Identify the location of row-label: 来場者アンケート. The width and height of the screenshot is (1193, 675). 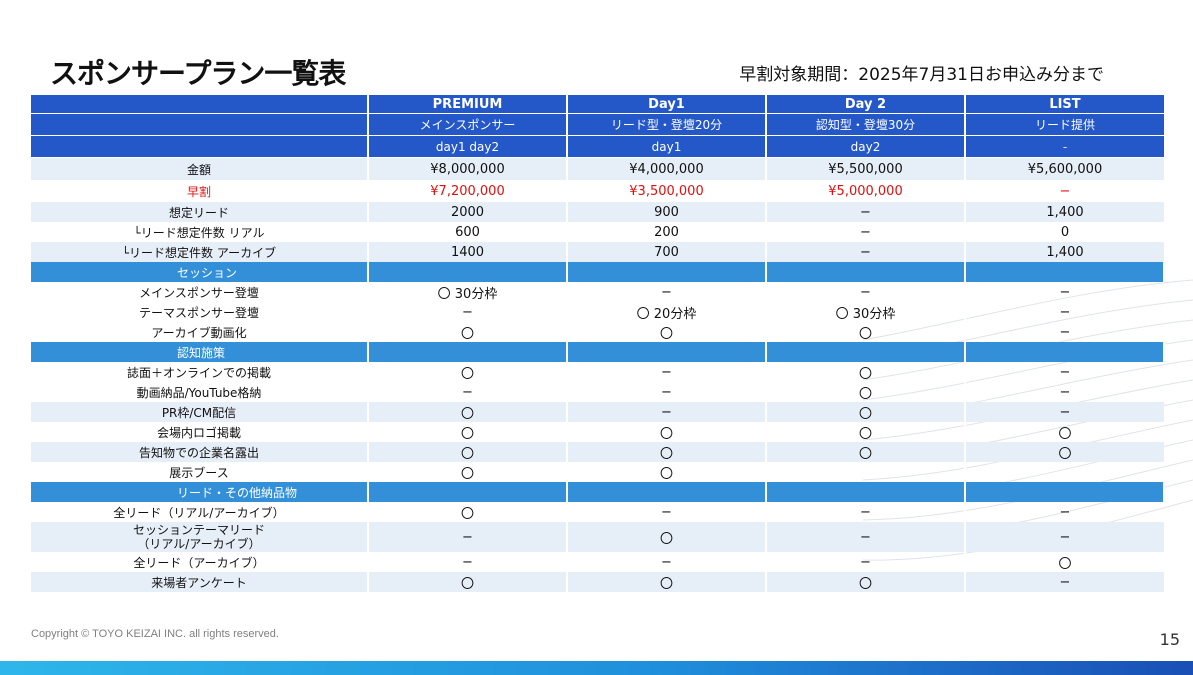
(200, 582).